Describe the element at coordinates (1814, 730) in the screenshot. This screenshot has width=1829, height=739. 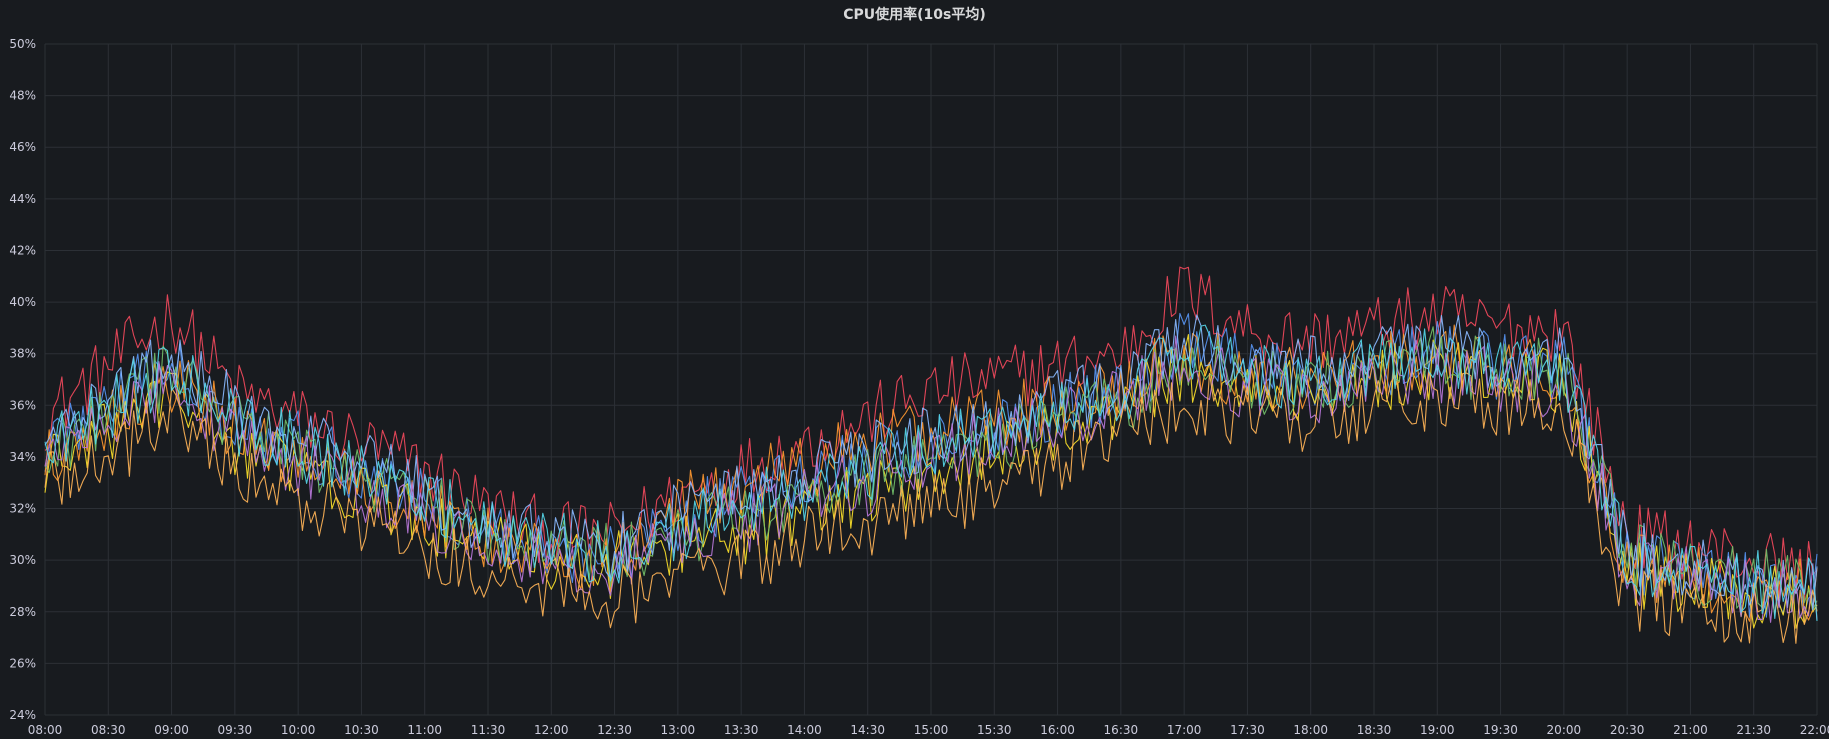
I see `x-tick-label: 22:00` at that location.